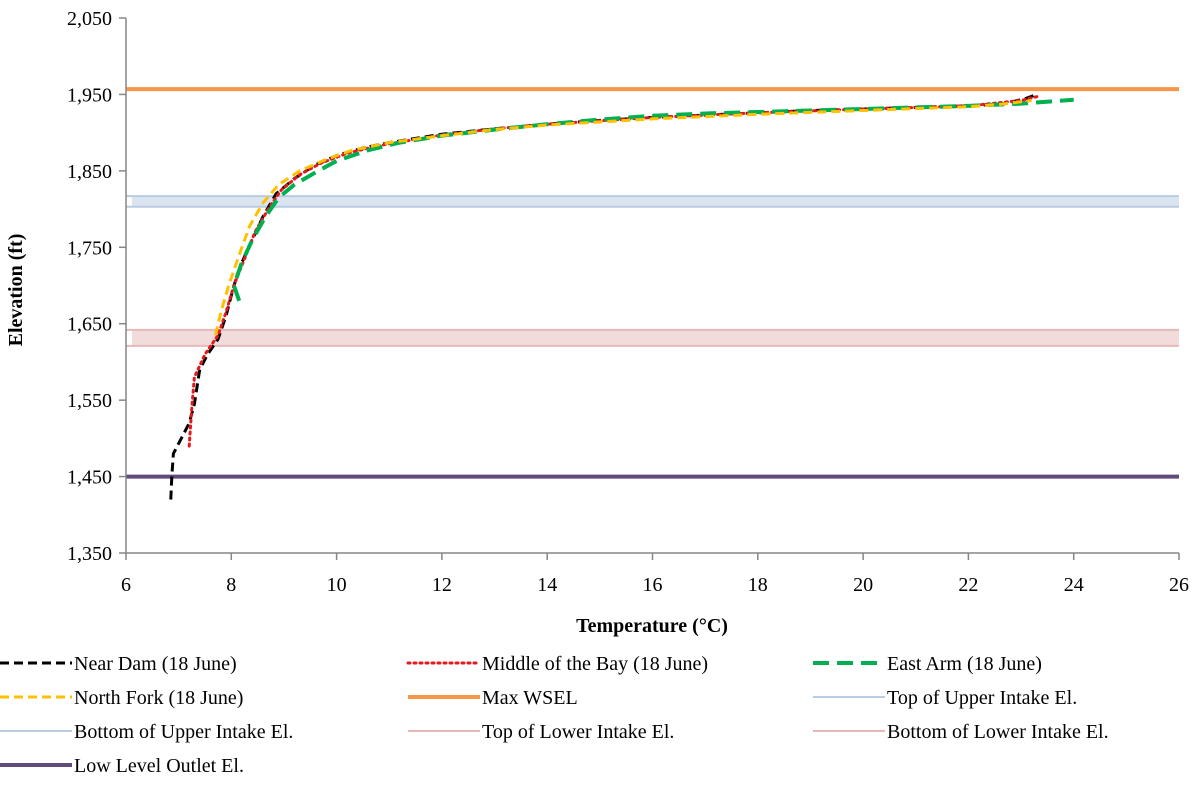 This screenshot has height=787, width=1201. Describe the element at coordinates (89, 478) in the screenshot. I see `y-tick-label: 1,450` at that location.